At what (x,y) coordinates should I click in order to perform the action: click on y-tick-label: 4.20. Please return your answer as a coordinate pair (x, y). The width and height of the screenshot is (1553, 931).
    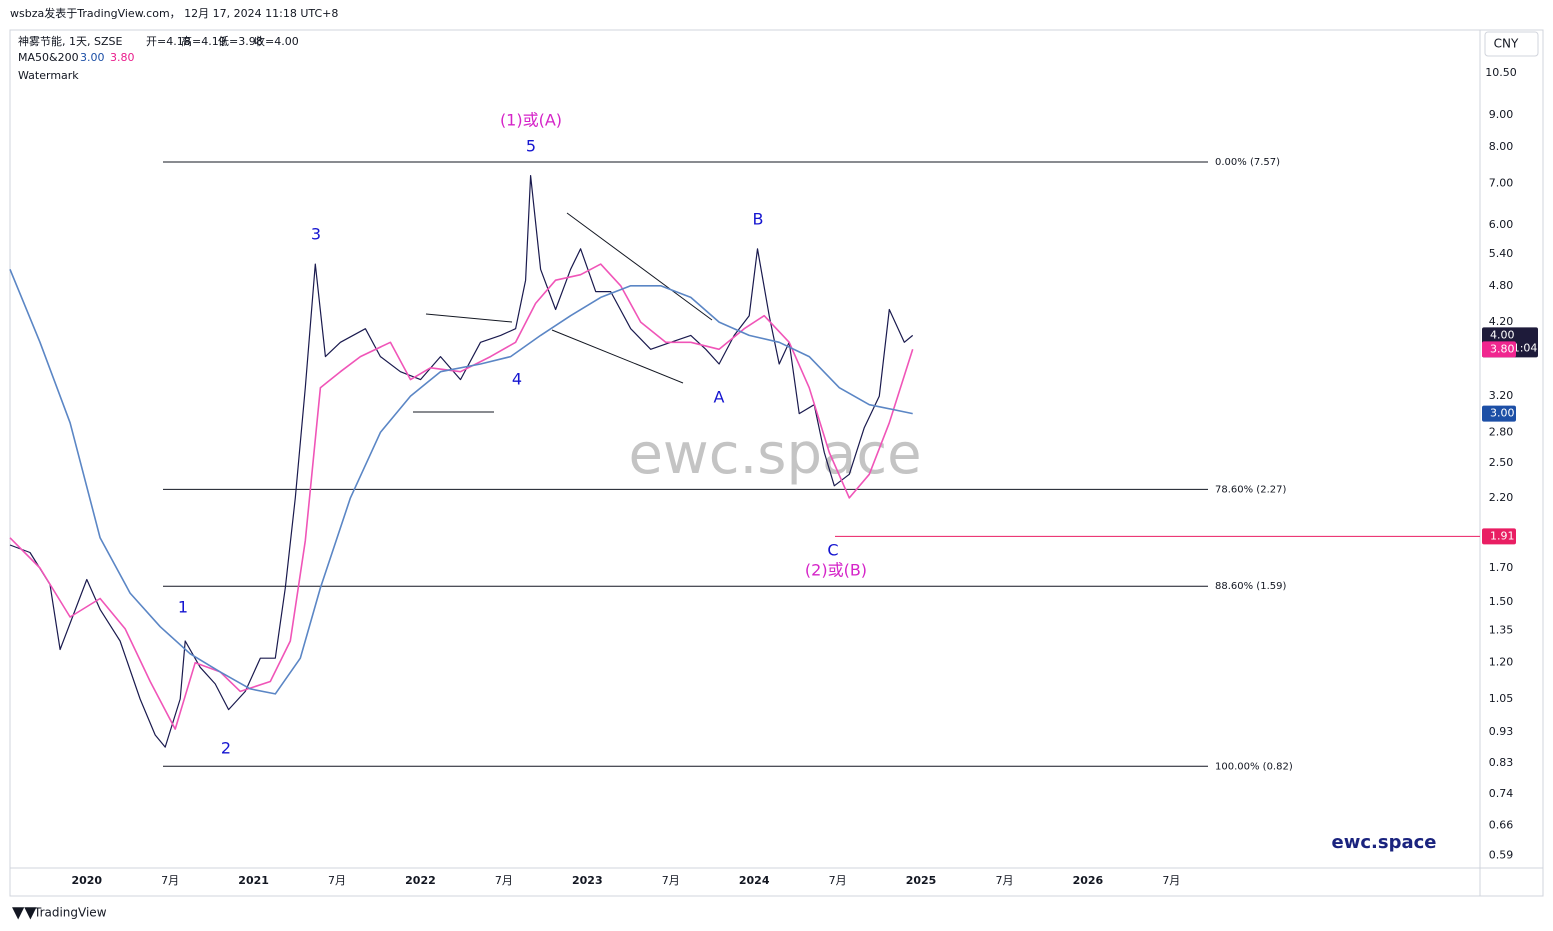
    Looking at the image, I should click on (1501, 321).